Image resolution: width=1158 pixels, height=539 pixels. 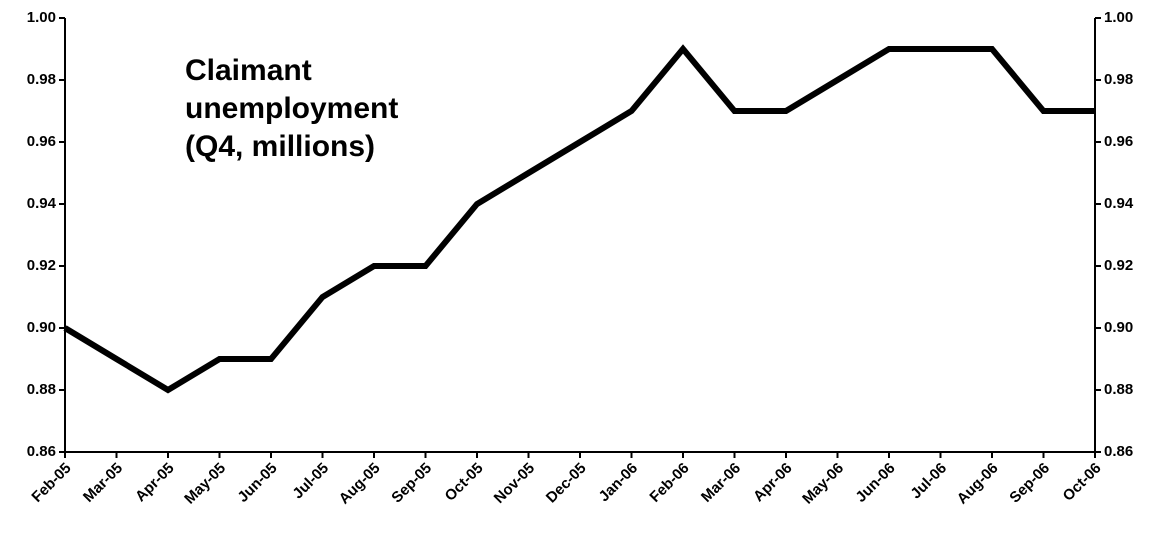 What do you see at coordinates (248, 70) in the screenshot?
I see `annotation-line: Claimant` at bounding box center [248, 70].